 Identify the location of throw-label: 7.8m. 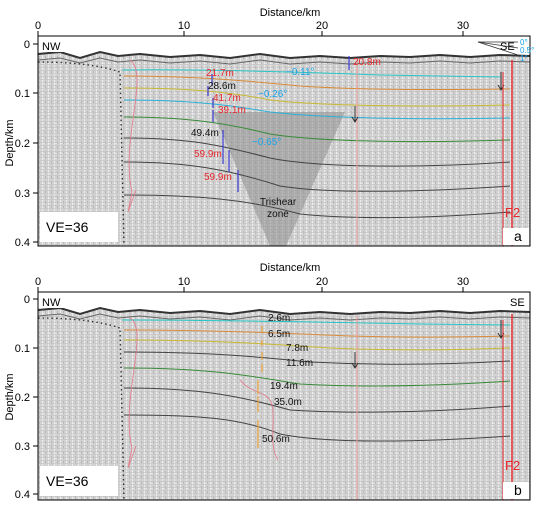
(297, 348).